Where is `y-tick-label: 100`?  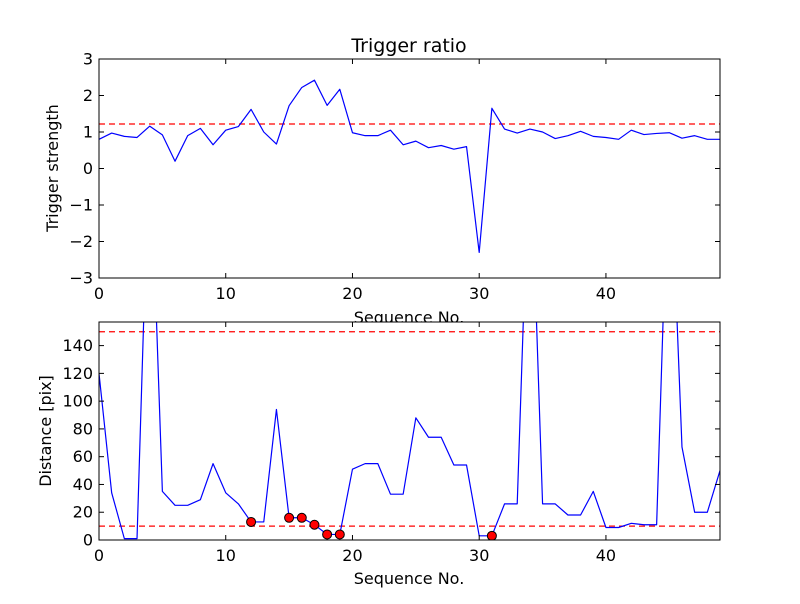
y-tick-label: 100 is located at coordinates (77, 401).